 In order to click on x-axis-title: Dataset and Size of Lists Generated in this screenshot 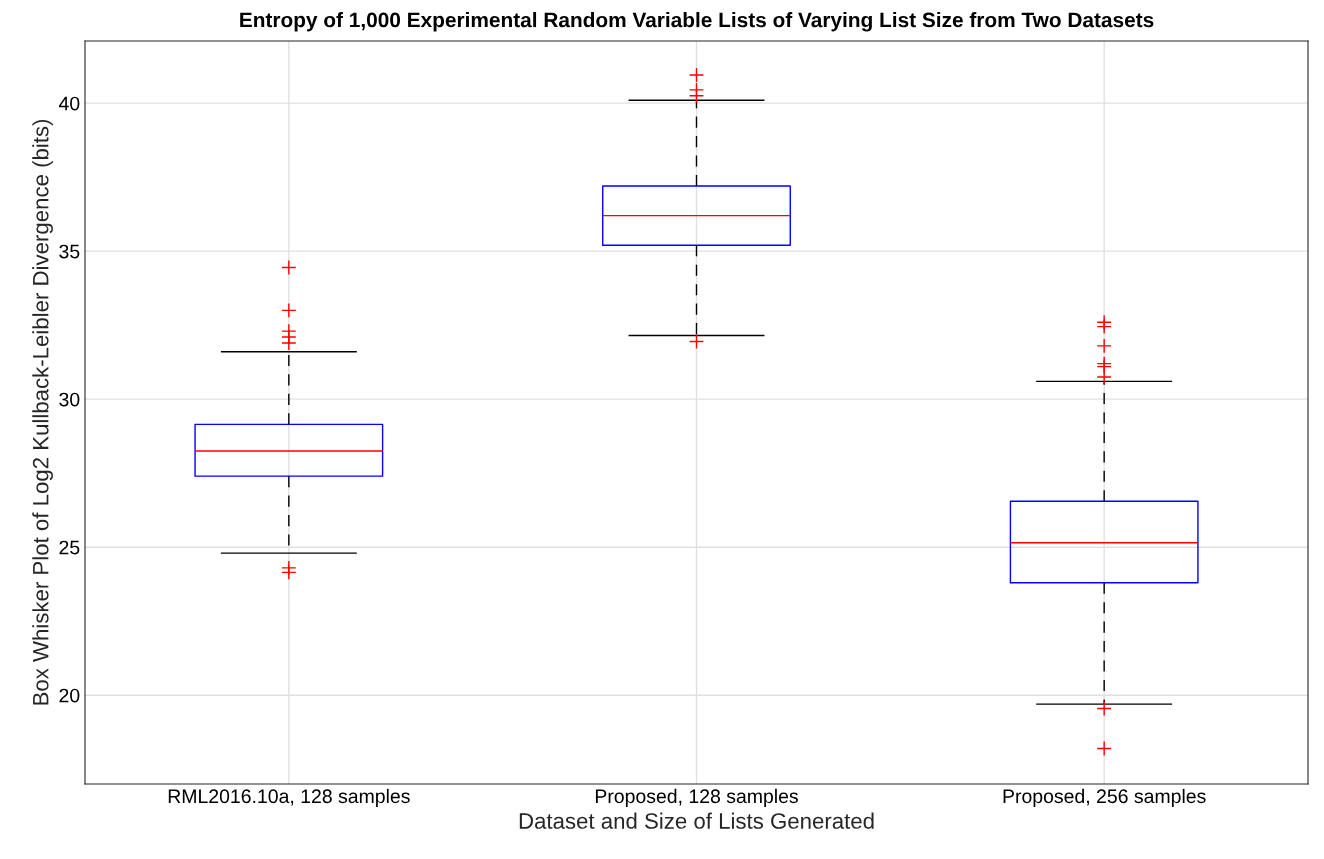, I will do `click(696, 820)`.